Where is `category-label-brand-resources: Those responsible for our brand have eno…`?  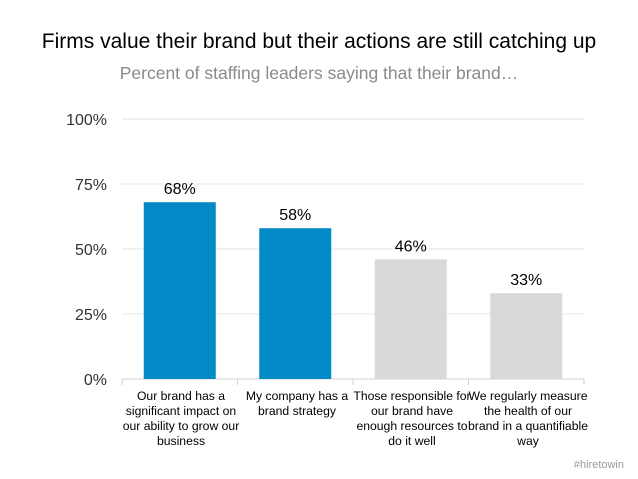
category-label-brand-resources: Those responsible for our brand have eno… is located at coordinates (412, 418).